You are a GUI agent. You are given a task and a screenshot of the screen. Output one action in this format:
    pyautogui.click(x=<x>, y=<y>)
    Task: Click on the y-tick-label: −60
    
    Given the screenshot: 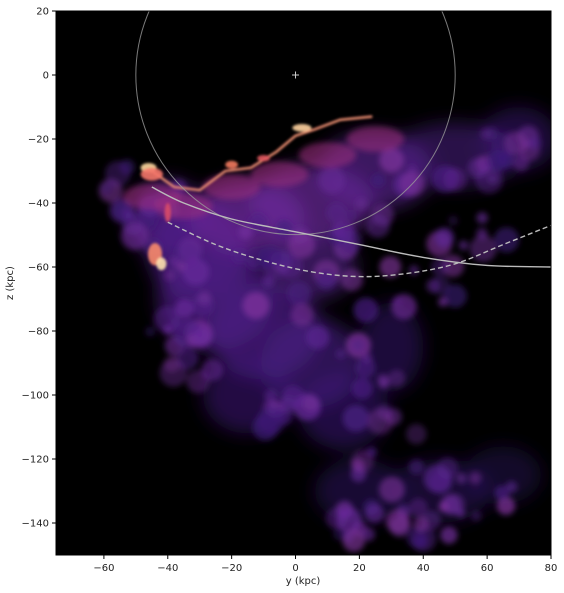 What is the action you would take?
    pyautogui.click(x=38, y=268)
    